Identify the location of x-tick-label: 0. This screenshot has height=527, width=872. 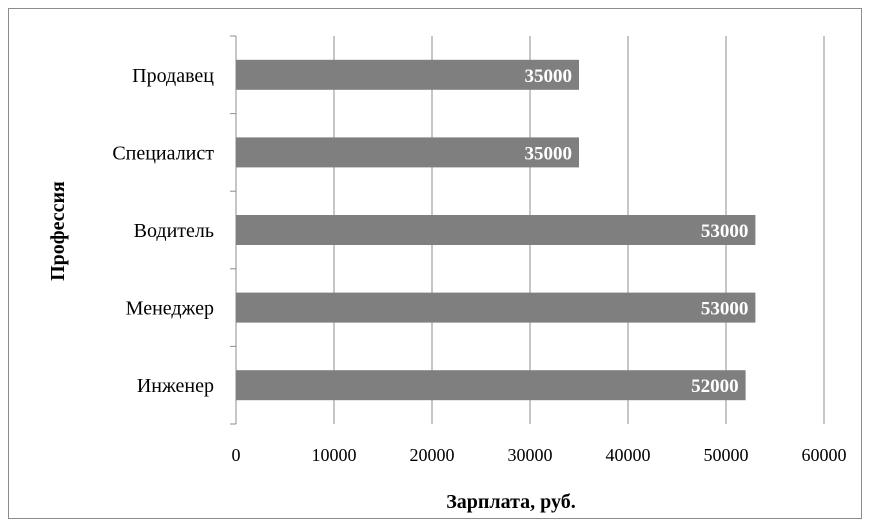
(236, 455).